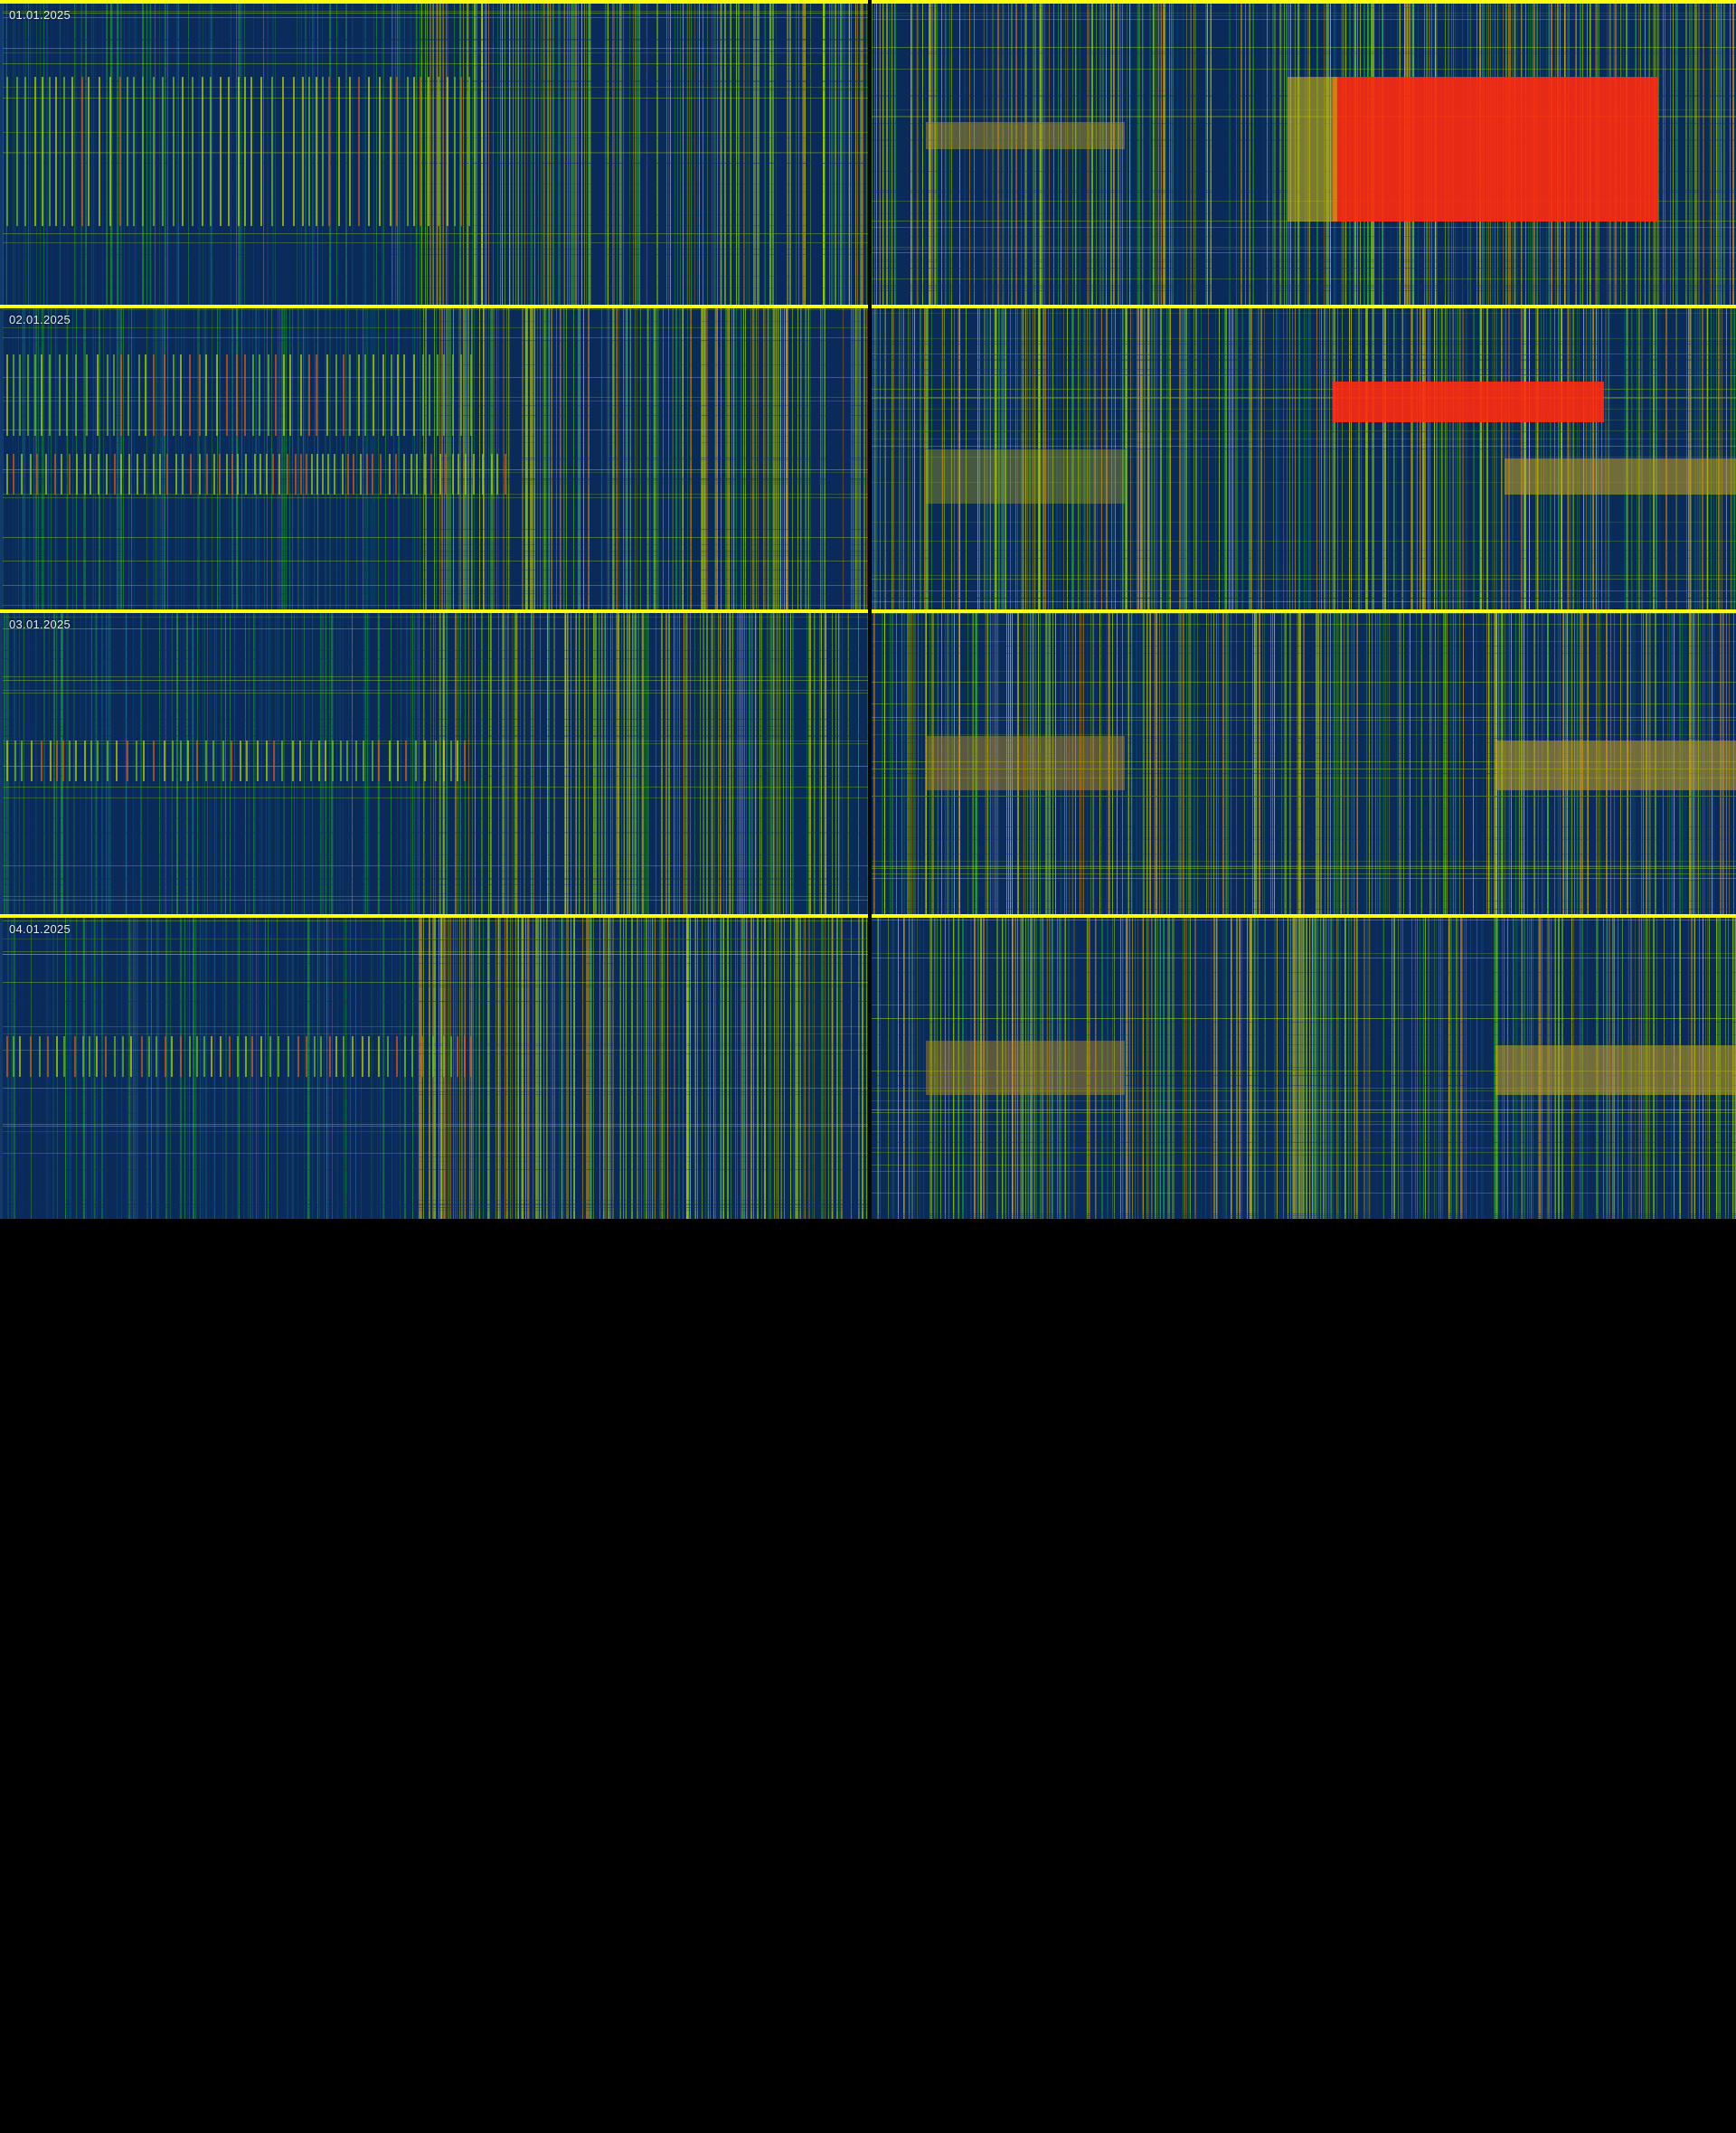 The width and height of the screenshot is (1736, 2133). I want to click on spectrogram-background, so click(436, 457).